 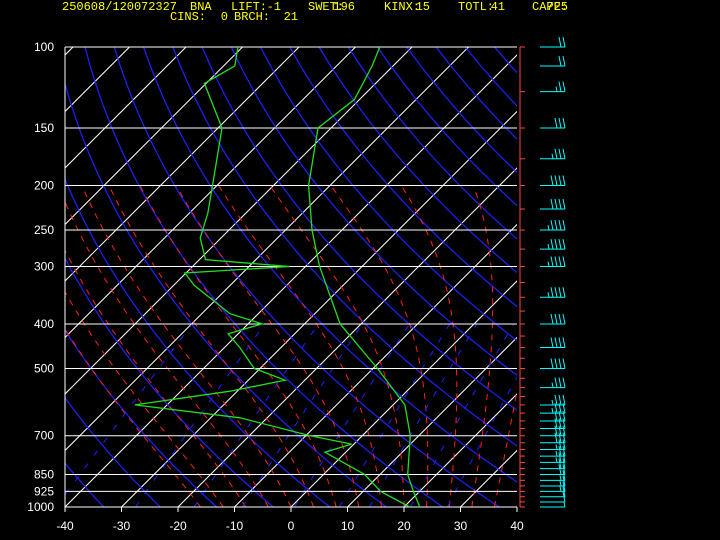 What do you see at coordinates (461, 526) in the screenshot?
I see `x-tick-label: 30` at bounding box center [461, 526].